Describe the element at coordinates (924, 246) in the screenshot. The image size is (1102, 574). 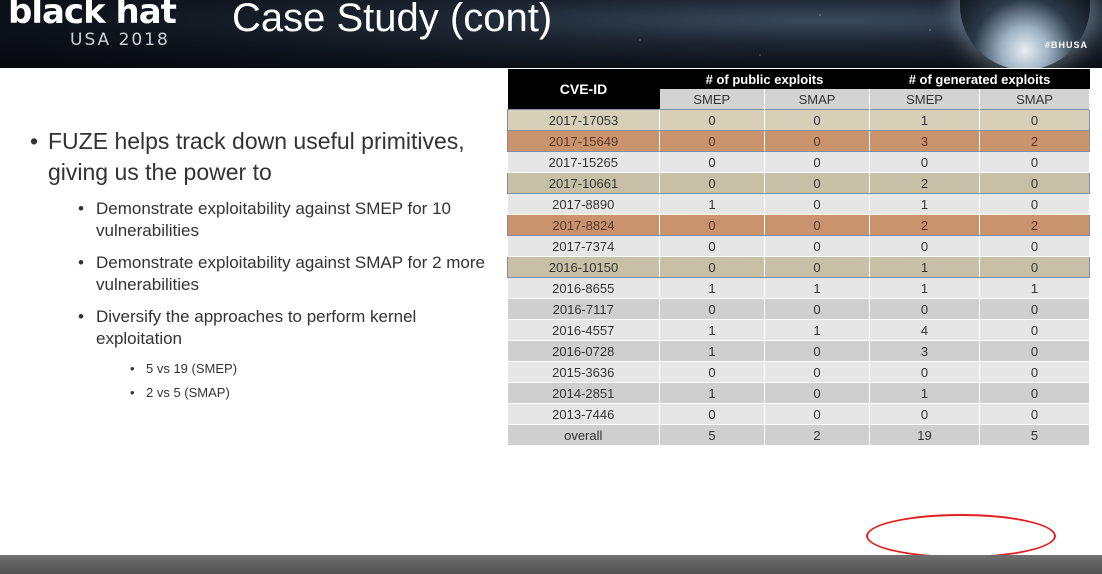
I see `cell-generated-smep: 0` at that location.